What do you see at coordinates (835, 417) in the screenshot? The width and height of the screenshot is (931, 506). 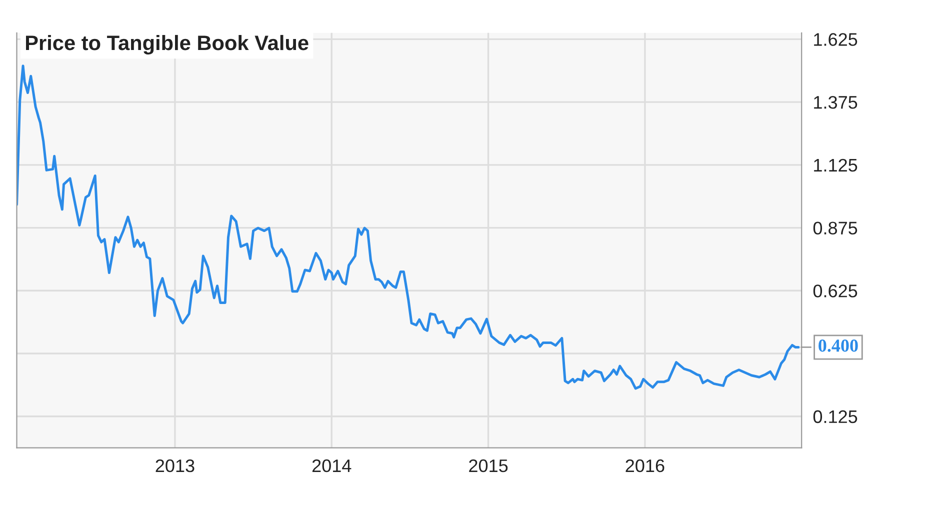 I see `y-tick-label: 0.125` at bounding box center [835, 417].